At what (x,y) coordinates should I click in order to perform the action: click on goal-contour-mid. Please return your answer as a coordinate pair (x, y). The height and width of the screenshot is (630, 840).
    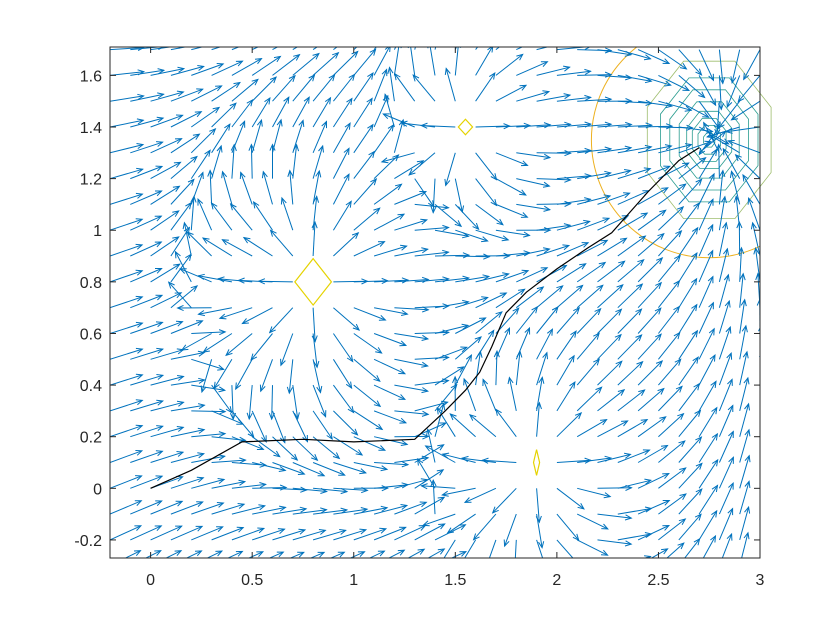
    Looking at the image, I should click on (709, 140).